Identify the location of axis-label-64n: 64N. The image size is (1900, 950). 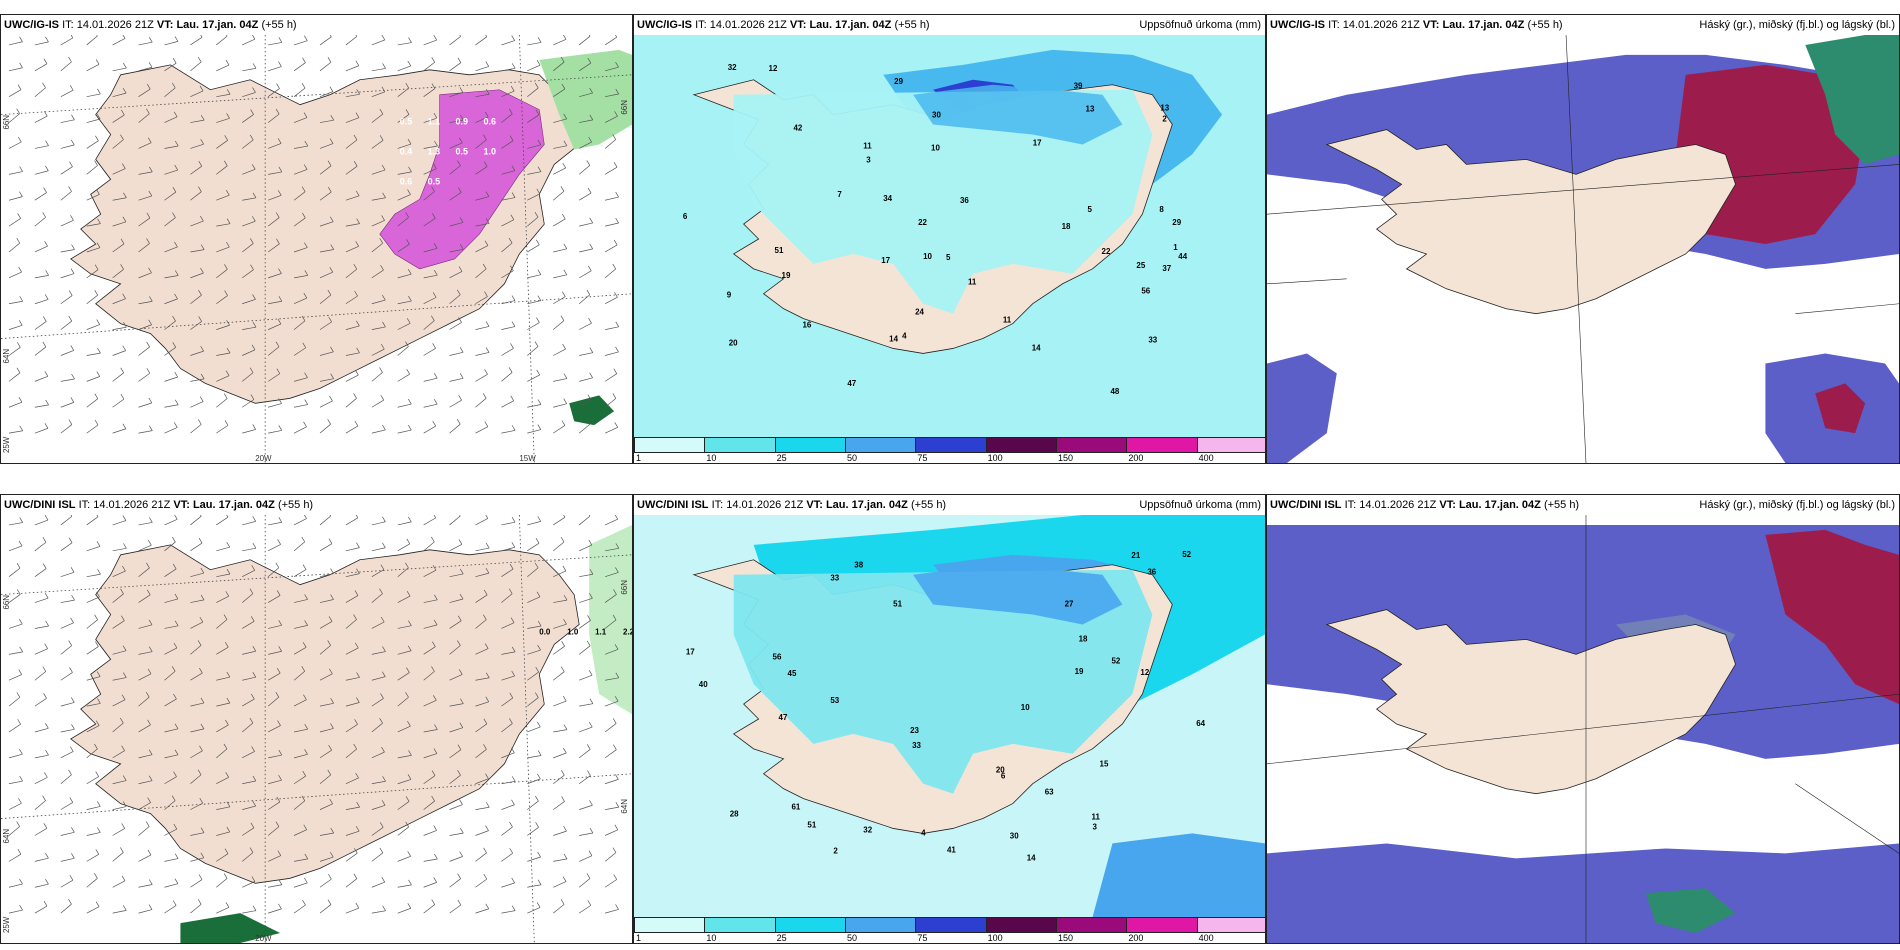
(6, 836).